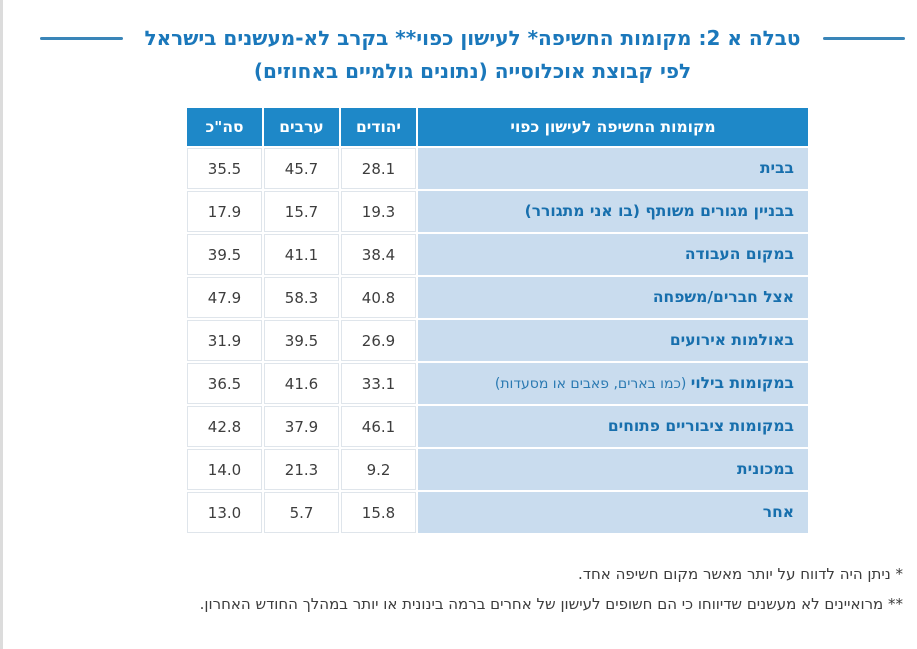 This screenshot has height=649, width=917. I want to click on row-label: אצל חברים/משפחה, so click(613, 297).